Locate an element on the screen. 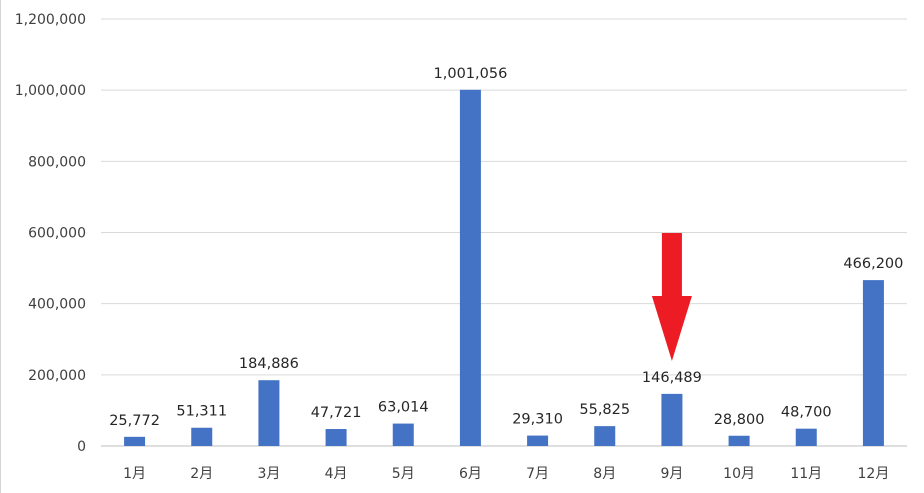  x-tick-label: 1月 is located at coordinates (134, 474).